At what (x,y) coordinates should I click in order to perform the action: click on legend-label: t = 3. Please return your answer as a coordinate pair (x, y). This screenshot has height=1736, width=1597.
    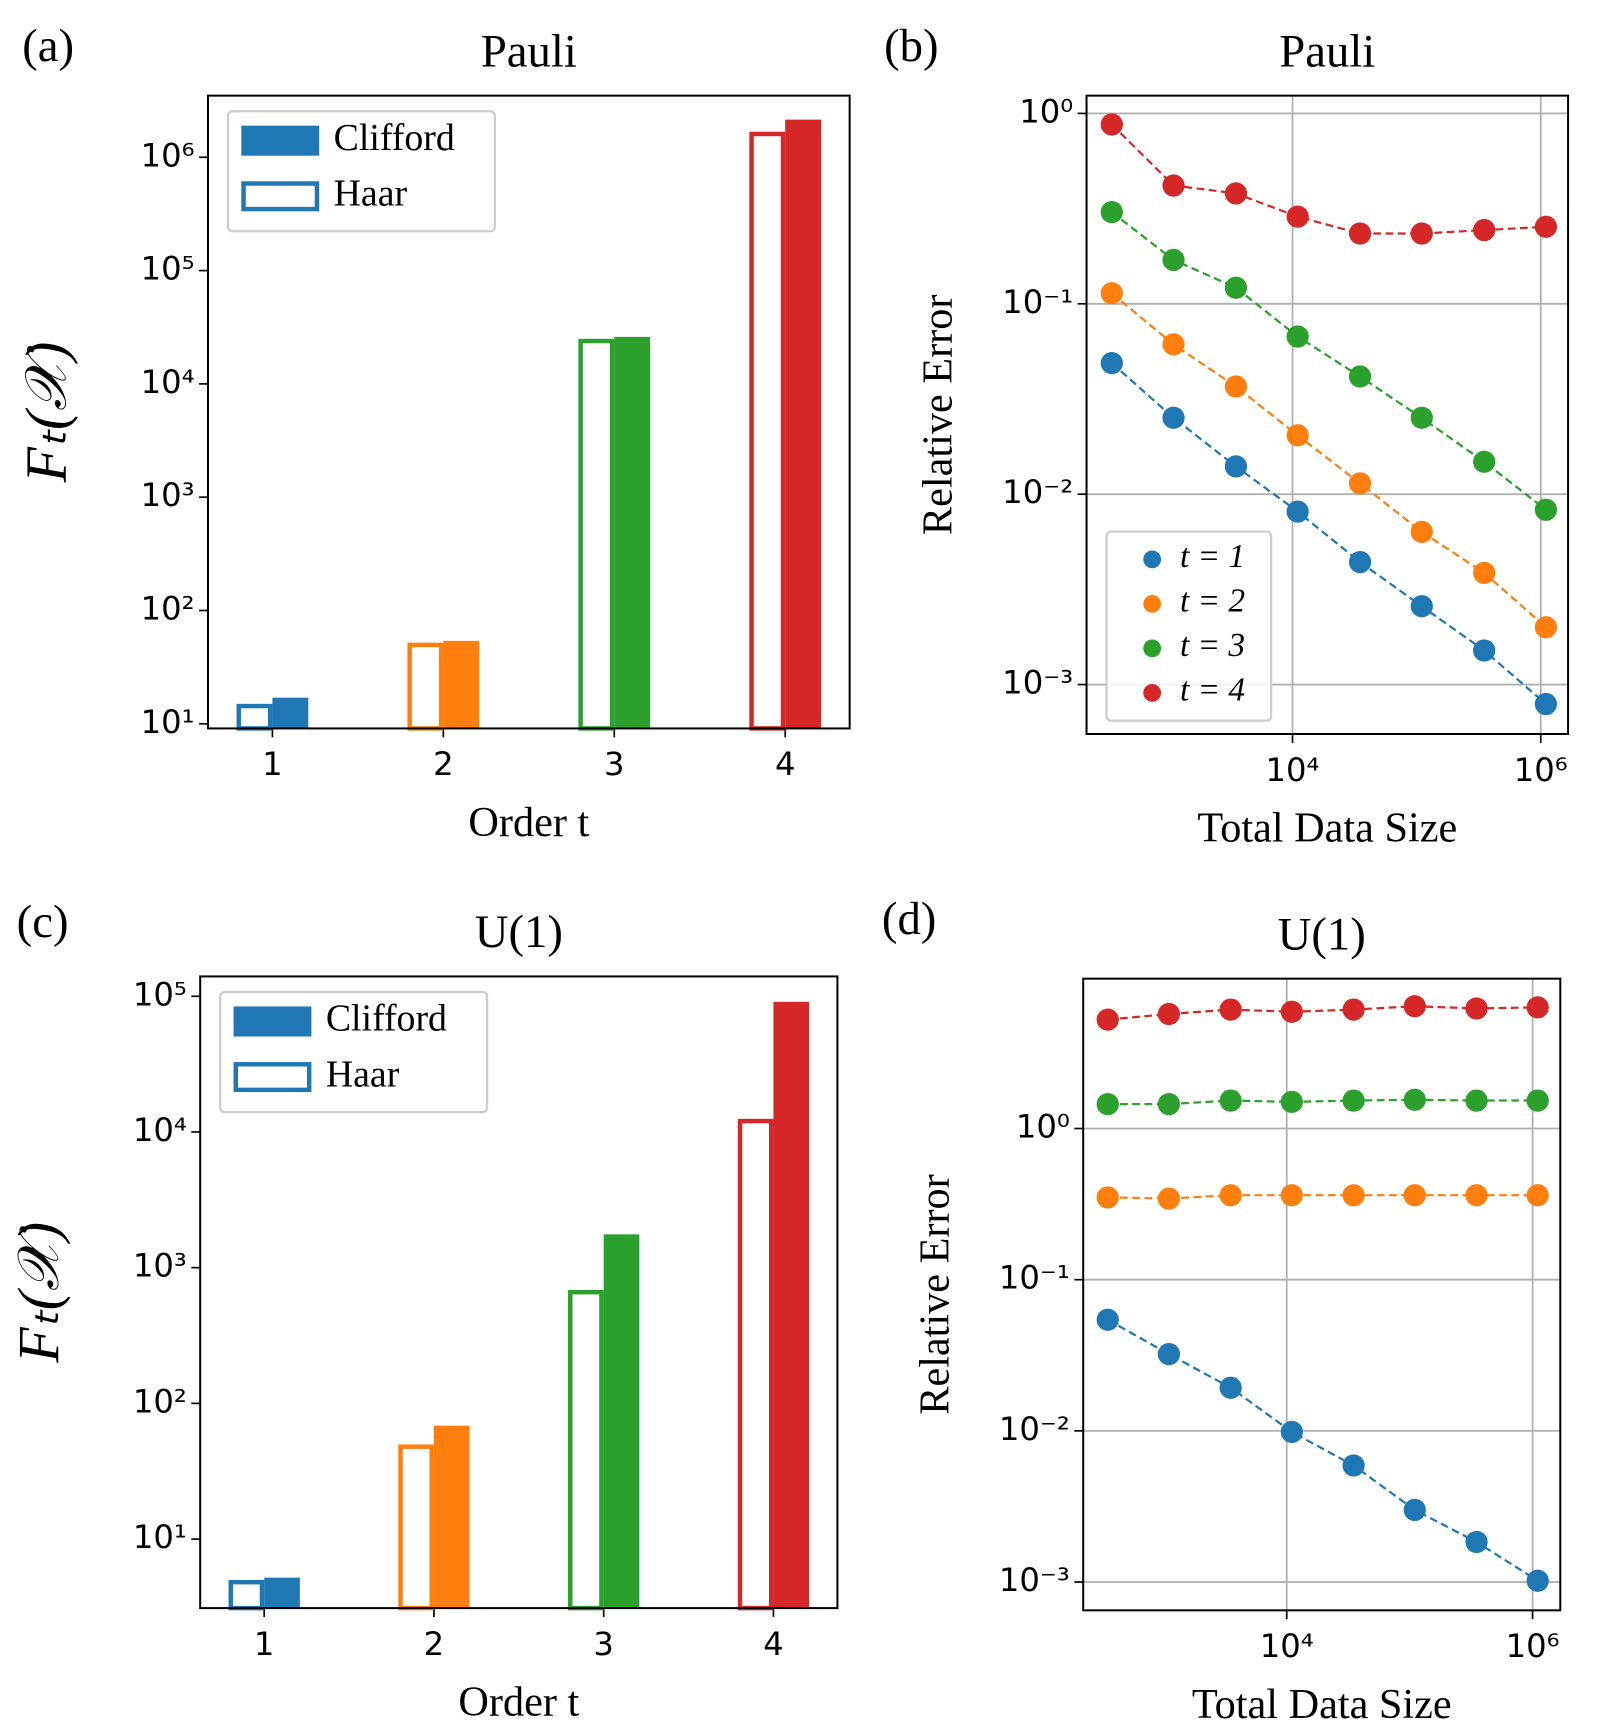
    Looking at the image, I should click on (1212, 645).